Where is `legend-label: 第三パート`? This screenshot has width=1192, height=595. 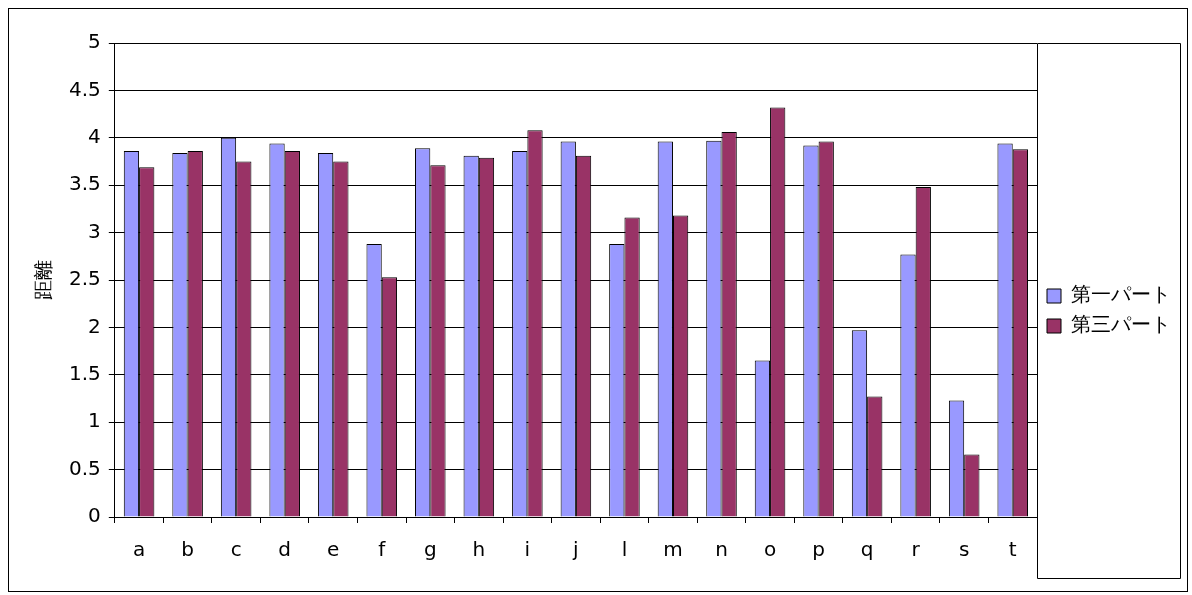 legend-label: 第三パート is located at coordinates (1121, 324).